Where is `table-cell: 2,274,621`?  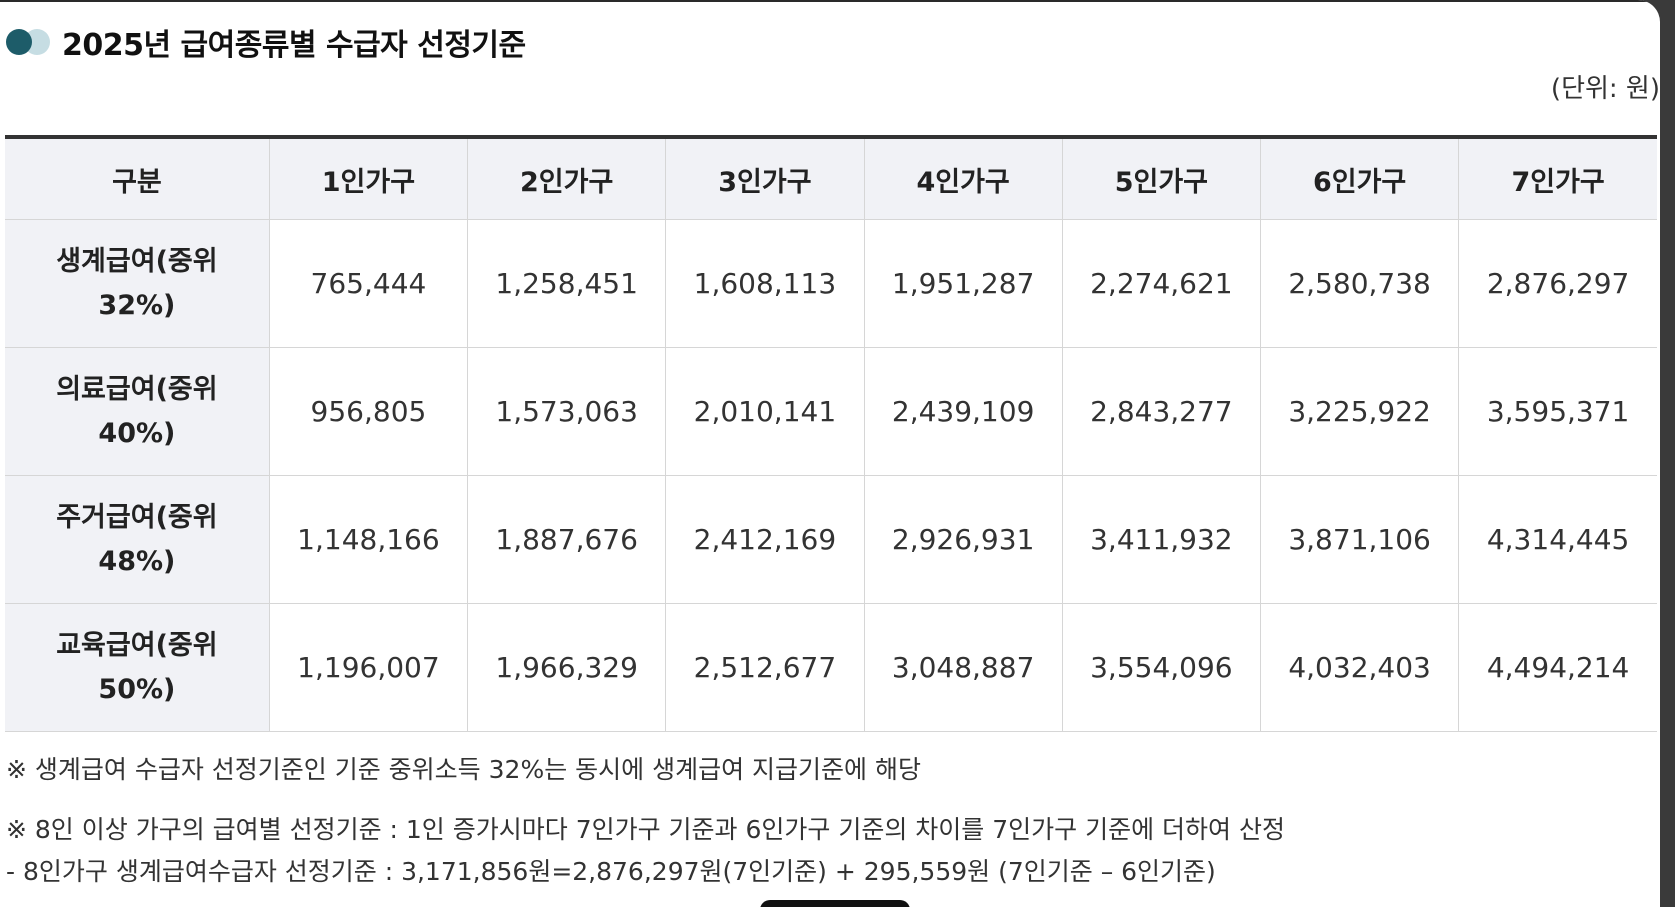
table-cell: 2,274,621 is located at coordinates (1161, 283).